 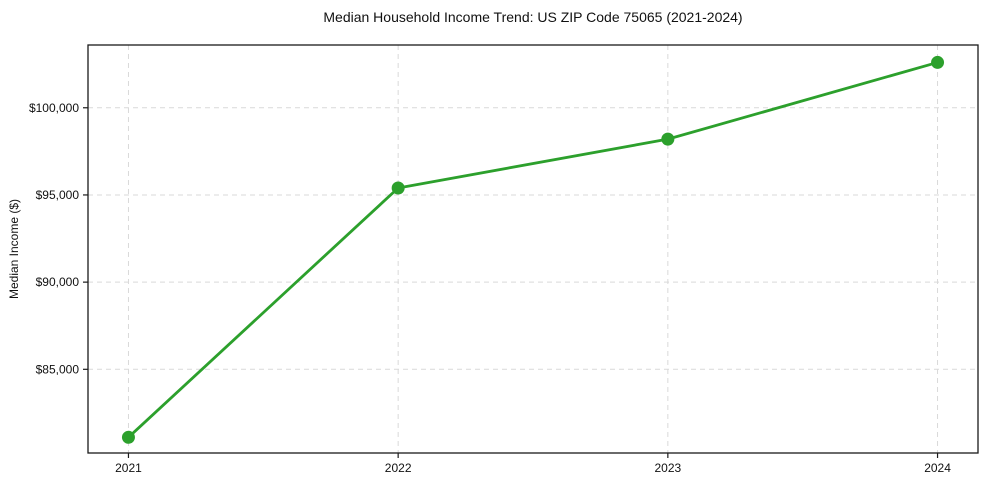 What do you see at coordinates (58, 282) in the screenshot?
I see `y-tick-label: $90,000` at bounding box center [58, 282].